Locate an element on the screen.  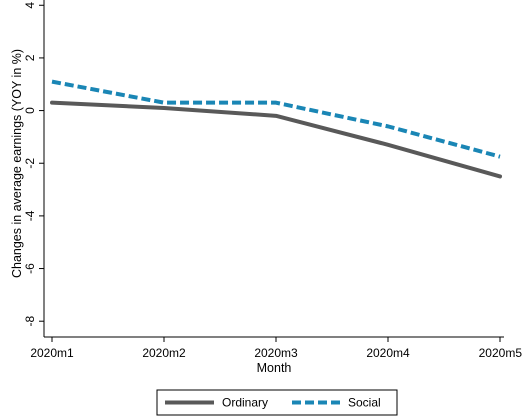
legend: Ordinary Social is located at coordinates (277, 402).